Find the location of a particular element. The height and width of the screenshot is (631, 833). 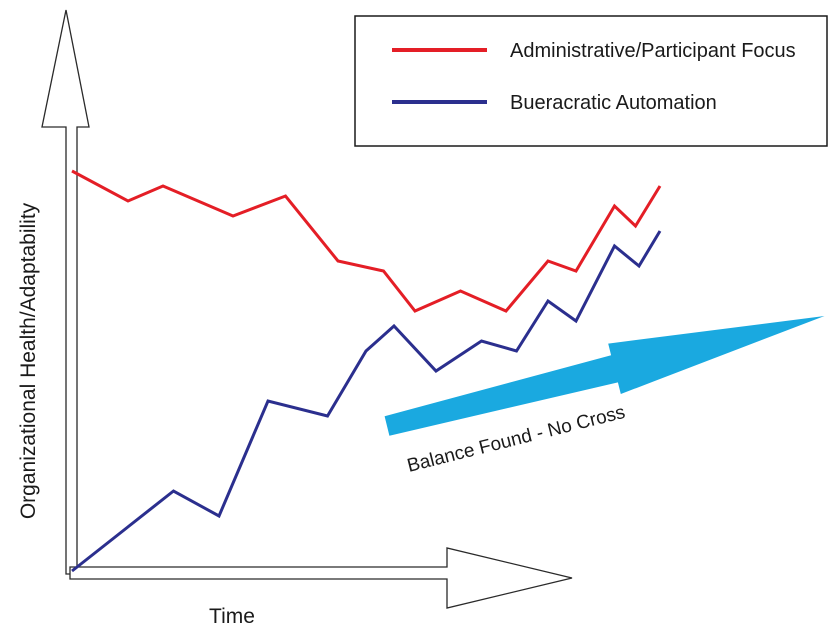

balance-arrow is located at coordinates (604, 376).